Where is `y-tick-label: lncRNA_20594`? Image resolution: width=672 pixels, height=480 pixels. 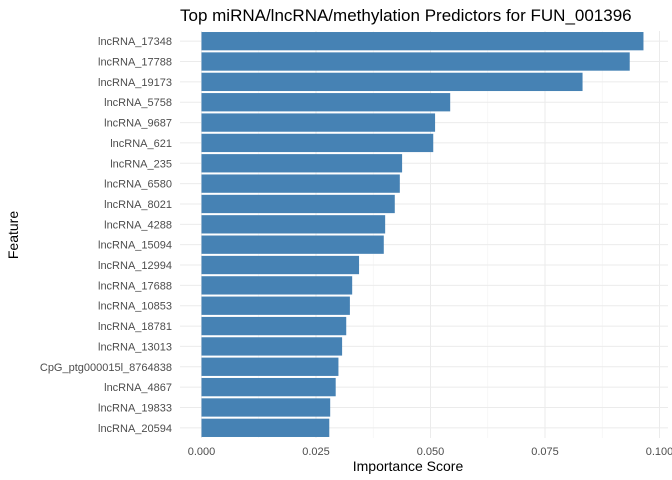 y-tick-label: lncRNA_20594 is located at coordinates (135, 429).